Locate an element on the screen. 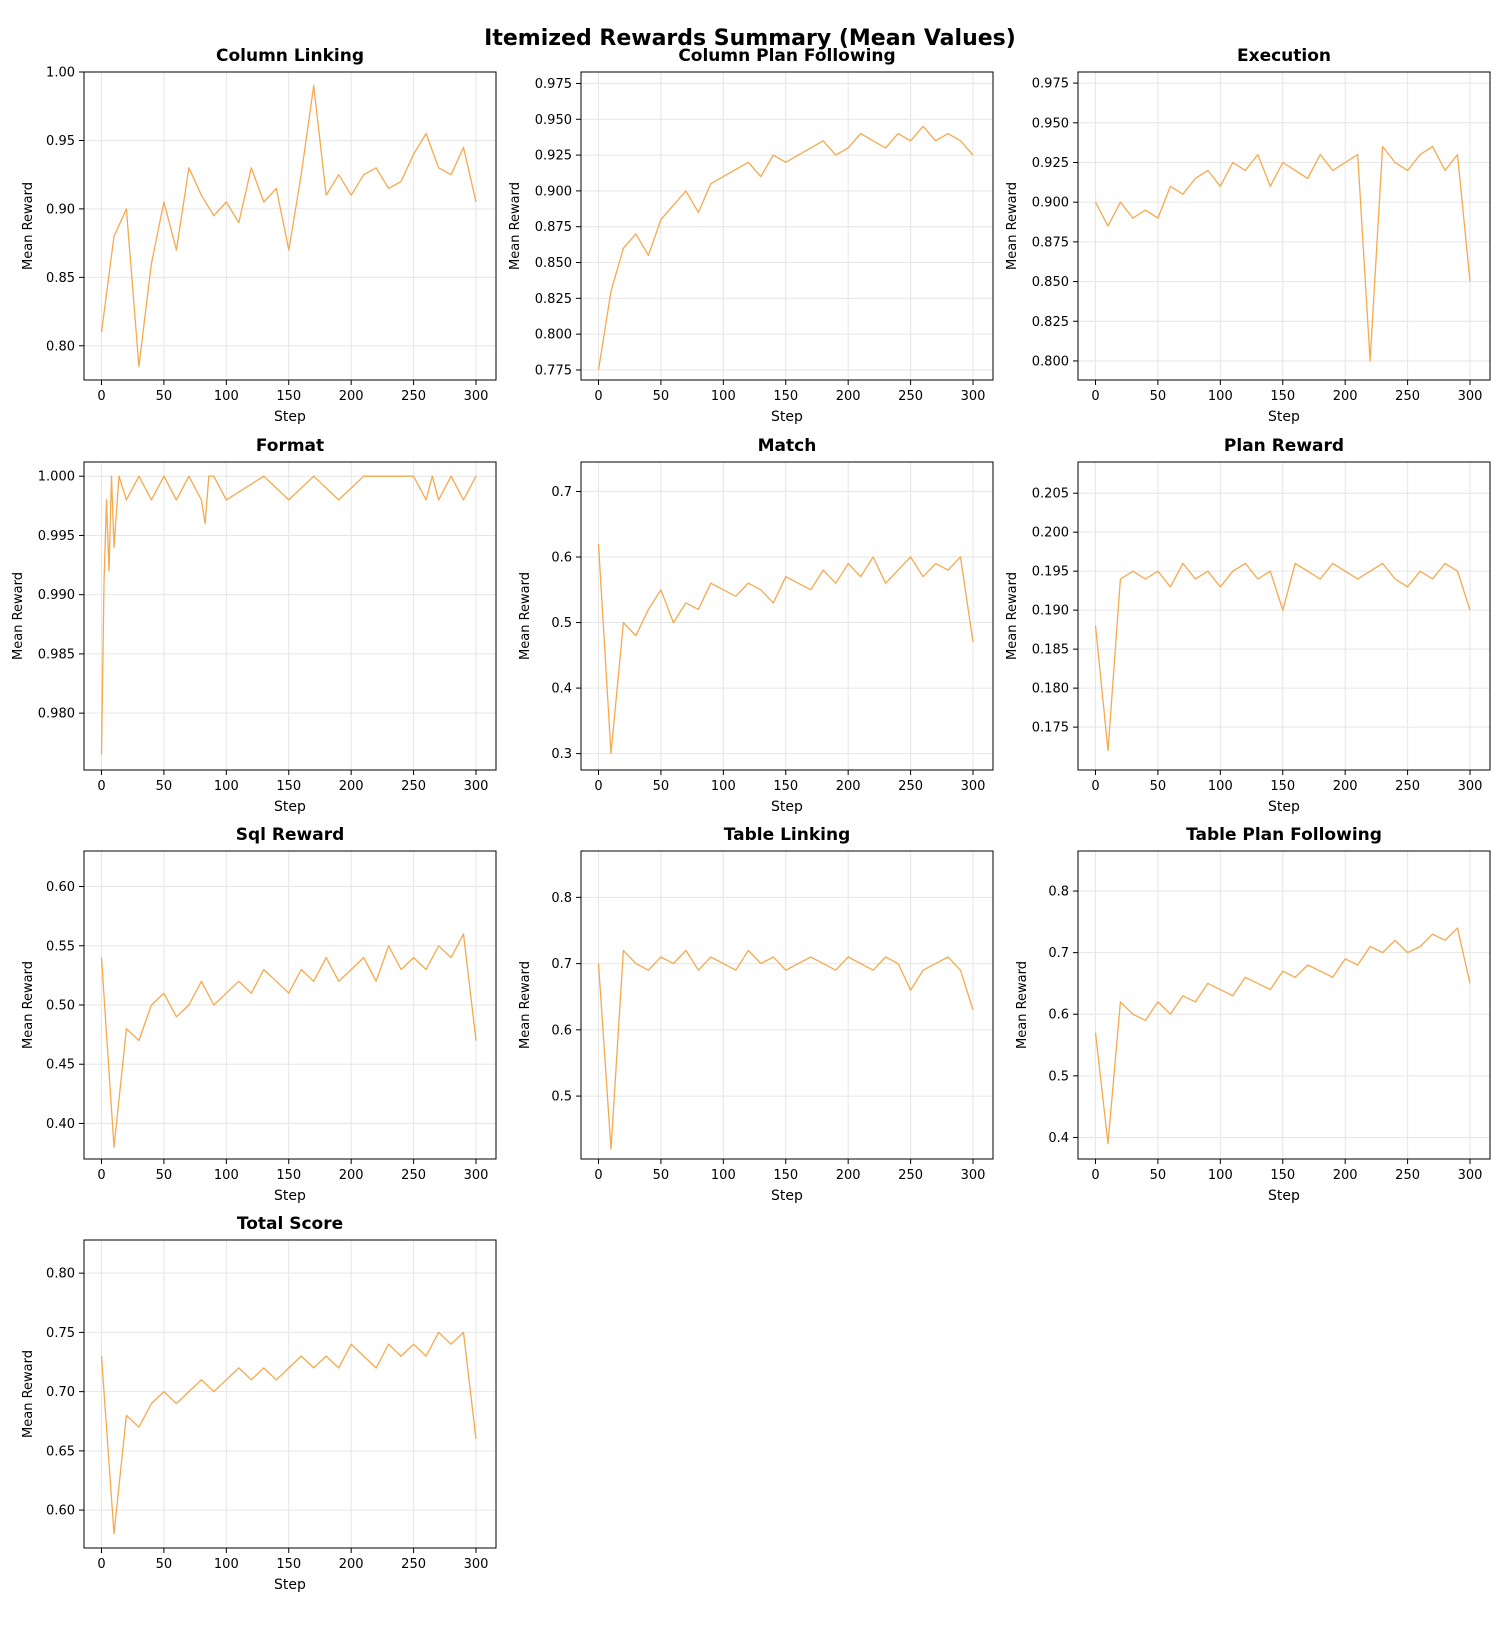 The image size is (1500, 1628). y-tick-label: 0.195 is located at coordinates (1050, 572).